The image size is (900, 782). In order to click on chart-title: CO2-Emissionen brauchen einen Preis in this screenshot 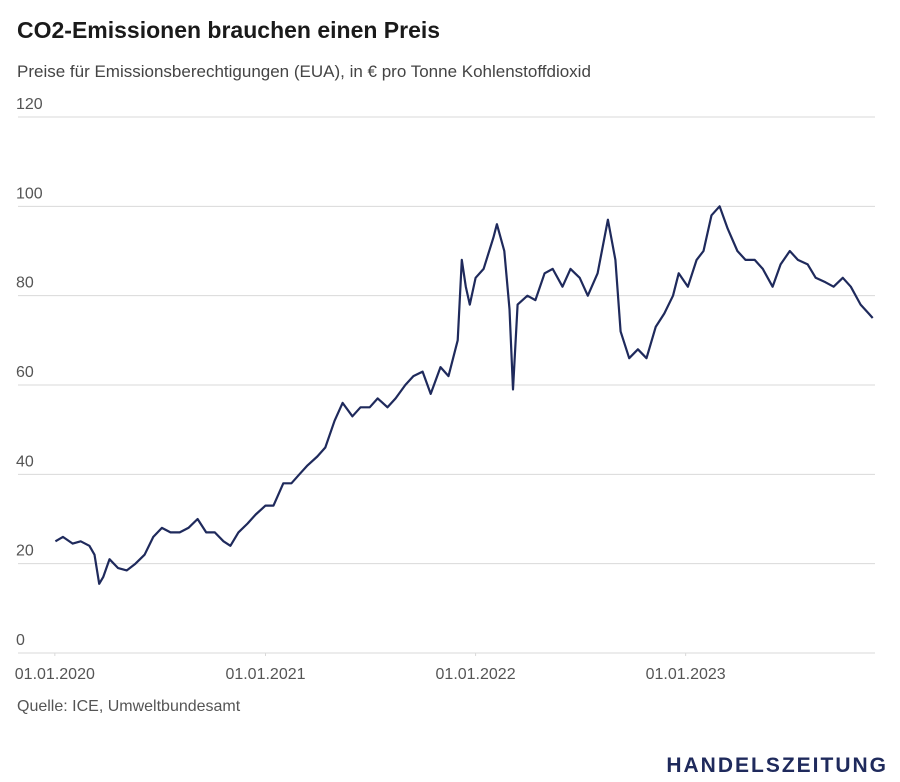, I will do `click(228, 30)`.